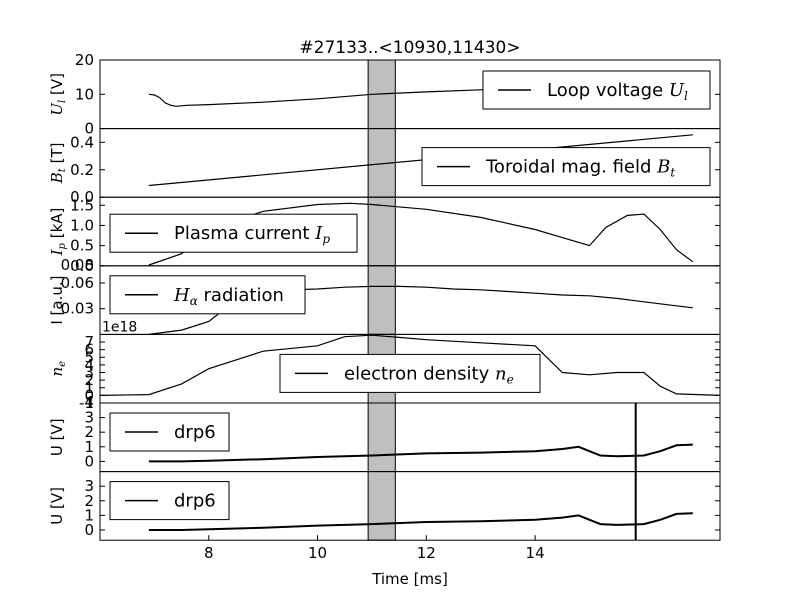  I want to click on y-tick-label: 0.06, so click(77, 283).